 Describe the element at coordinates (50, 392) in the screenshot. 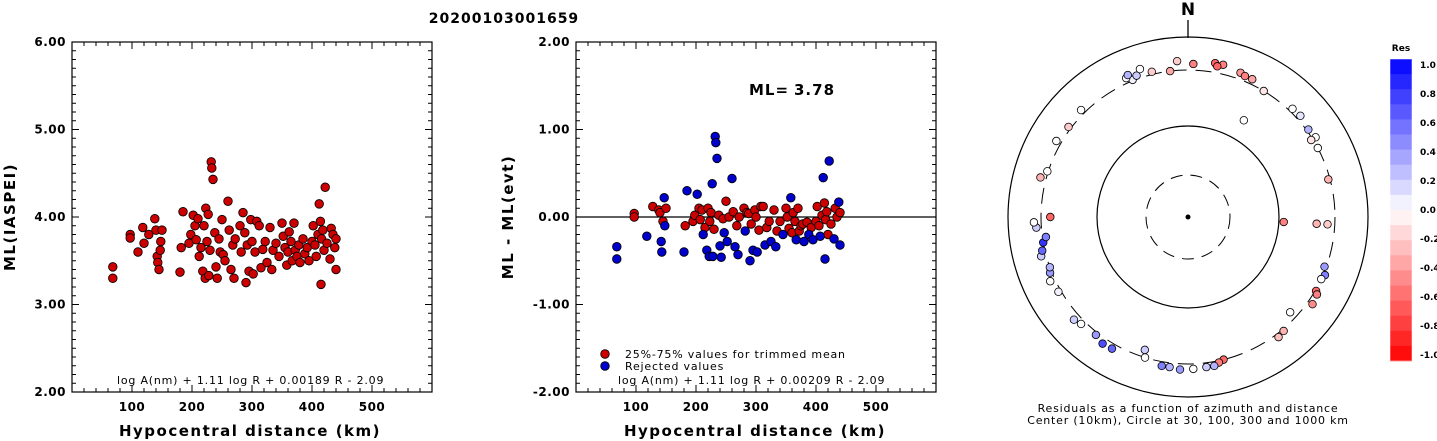

I see `y-tick-label: 2.00` at that location.